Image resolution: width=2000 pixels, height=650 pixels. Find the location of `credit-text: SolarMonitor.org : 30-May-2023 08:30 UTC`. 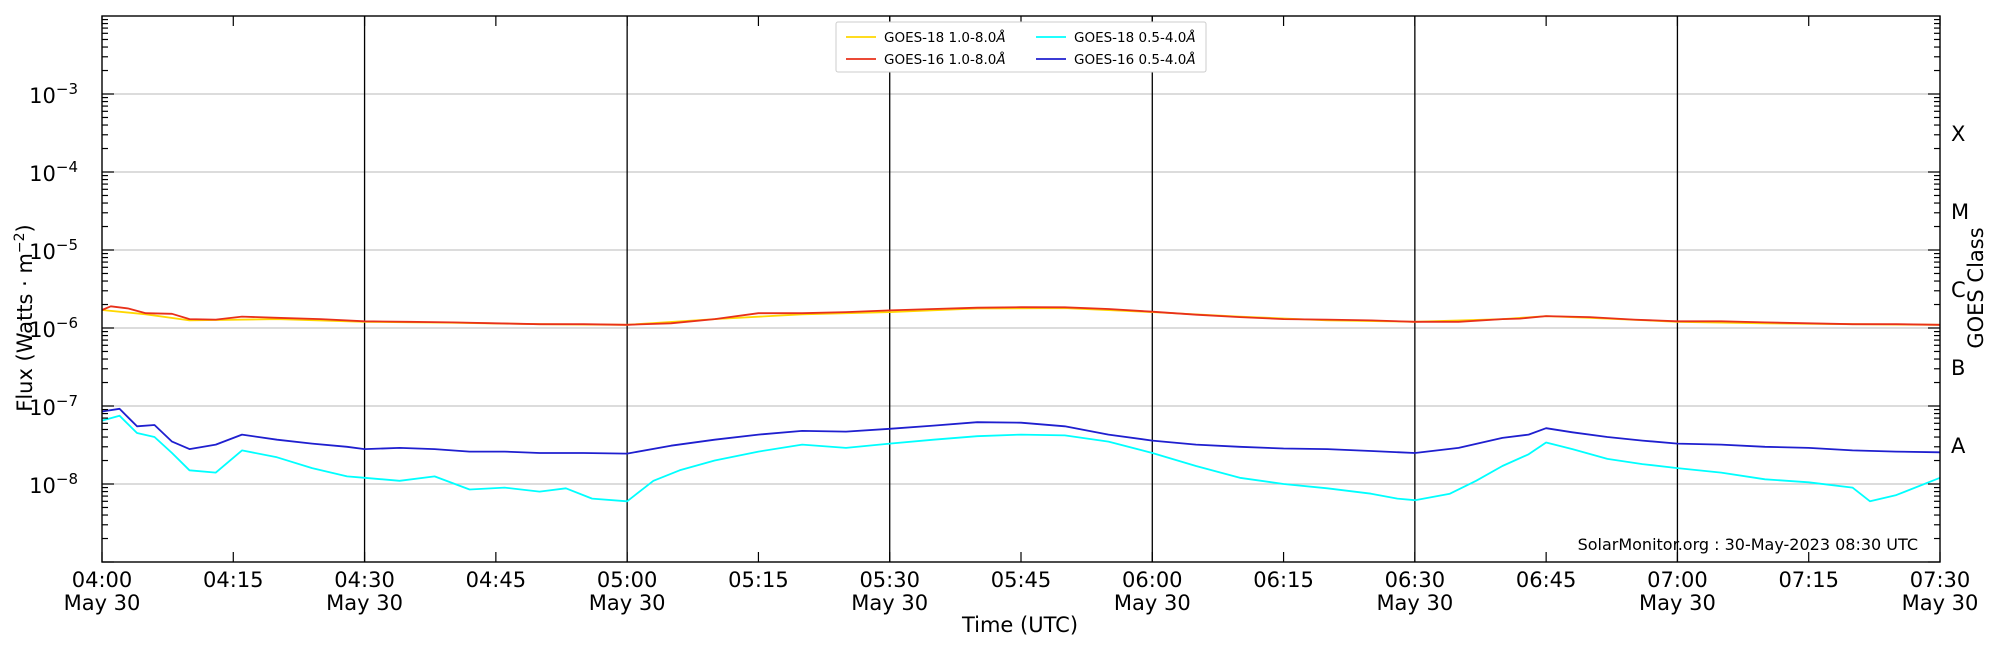

credit-text: SolarMonitor.org : 30-May-2023 08:30 UTC is located at coordinates (1748, 544).